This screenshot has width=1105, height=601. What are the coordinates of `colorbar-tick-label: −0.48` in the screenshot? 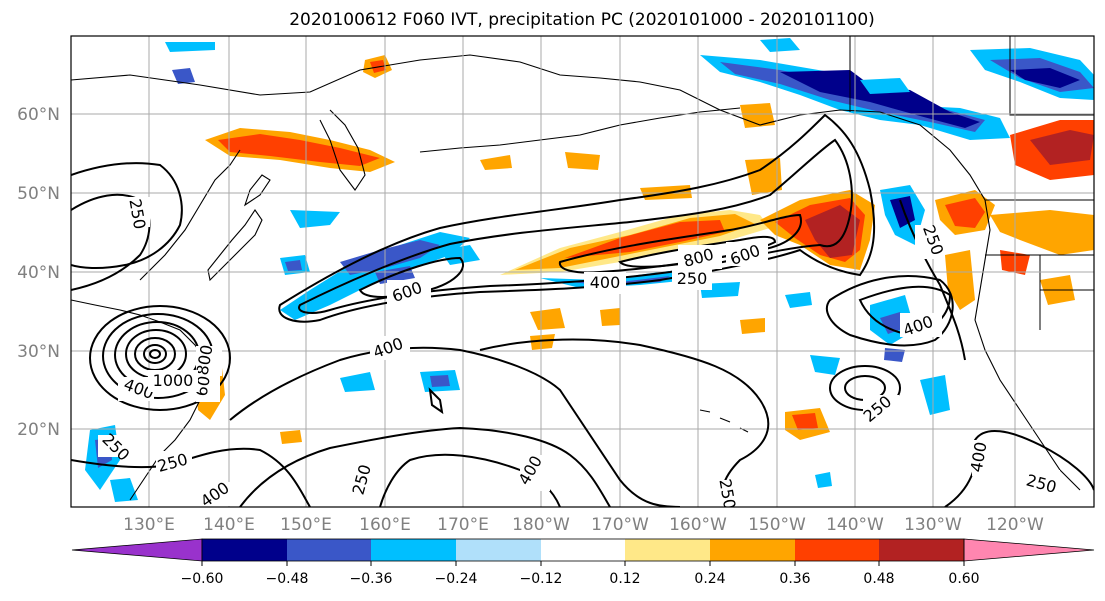 It's located at (287, 579).